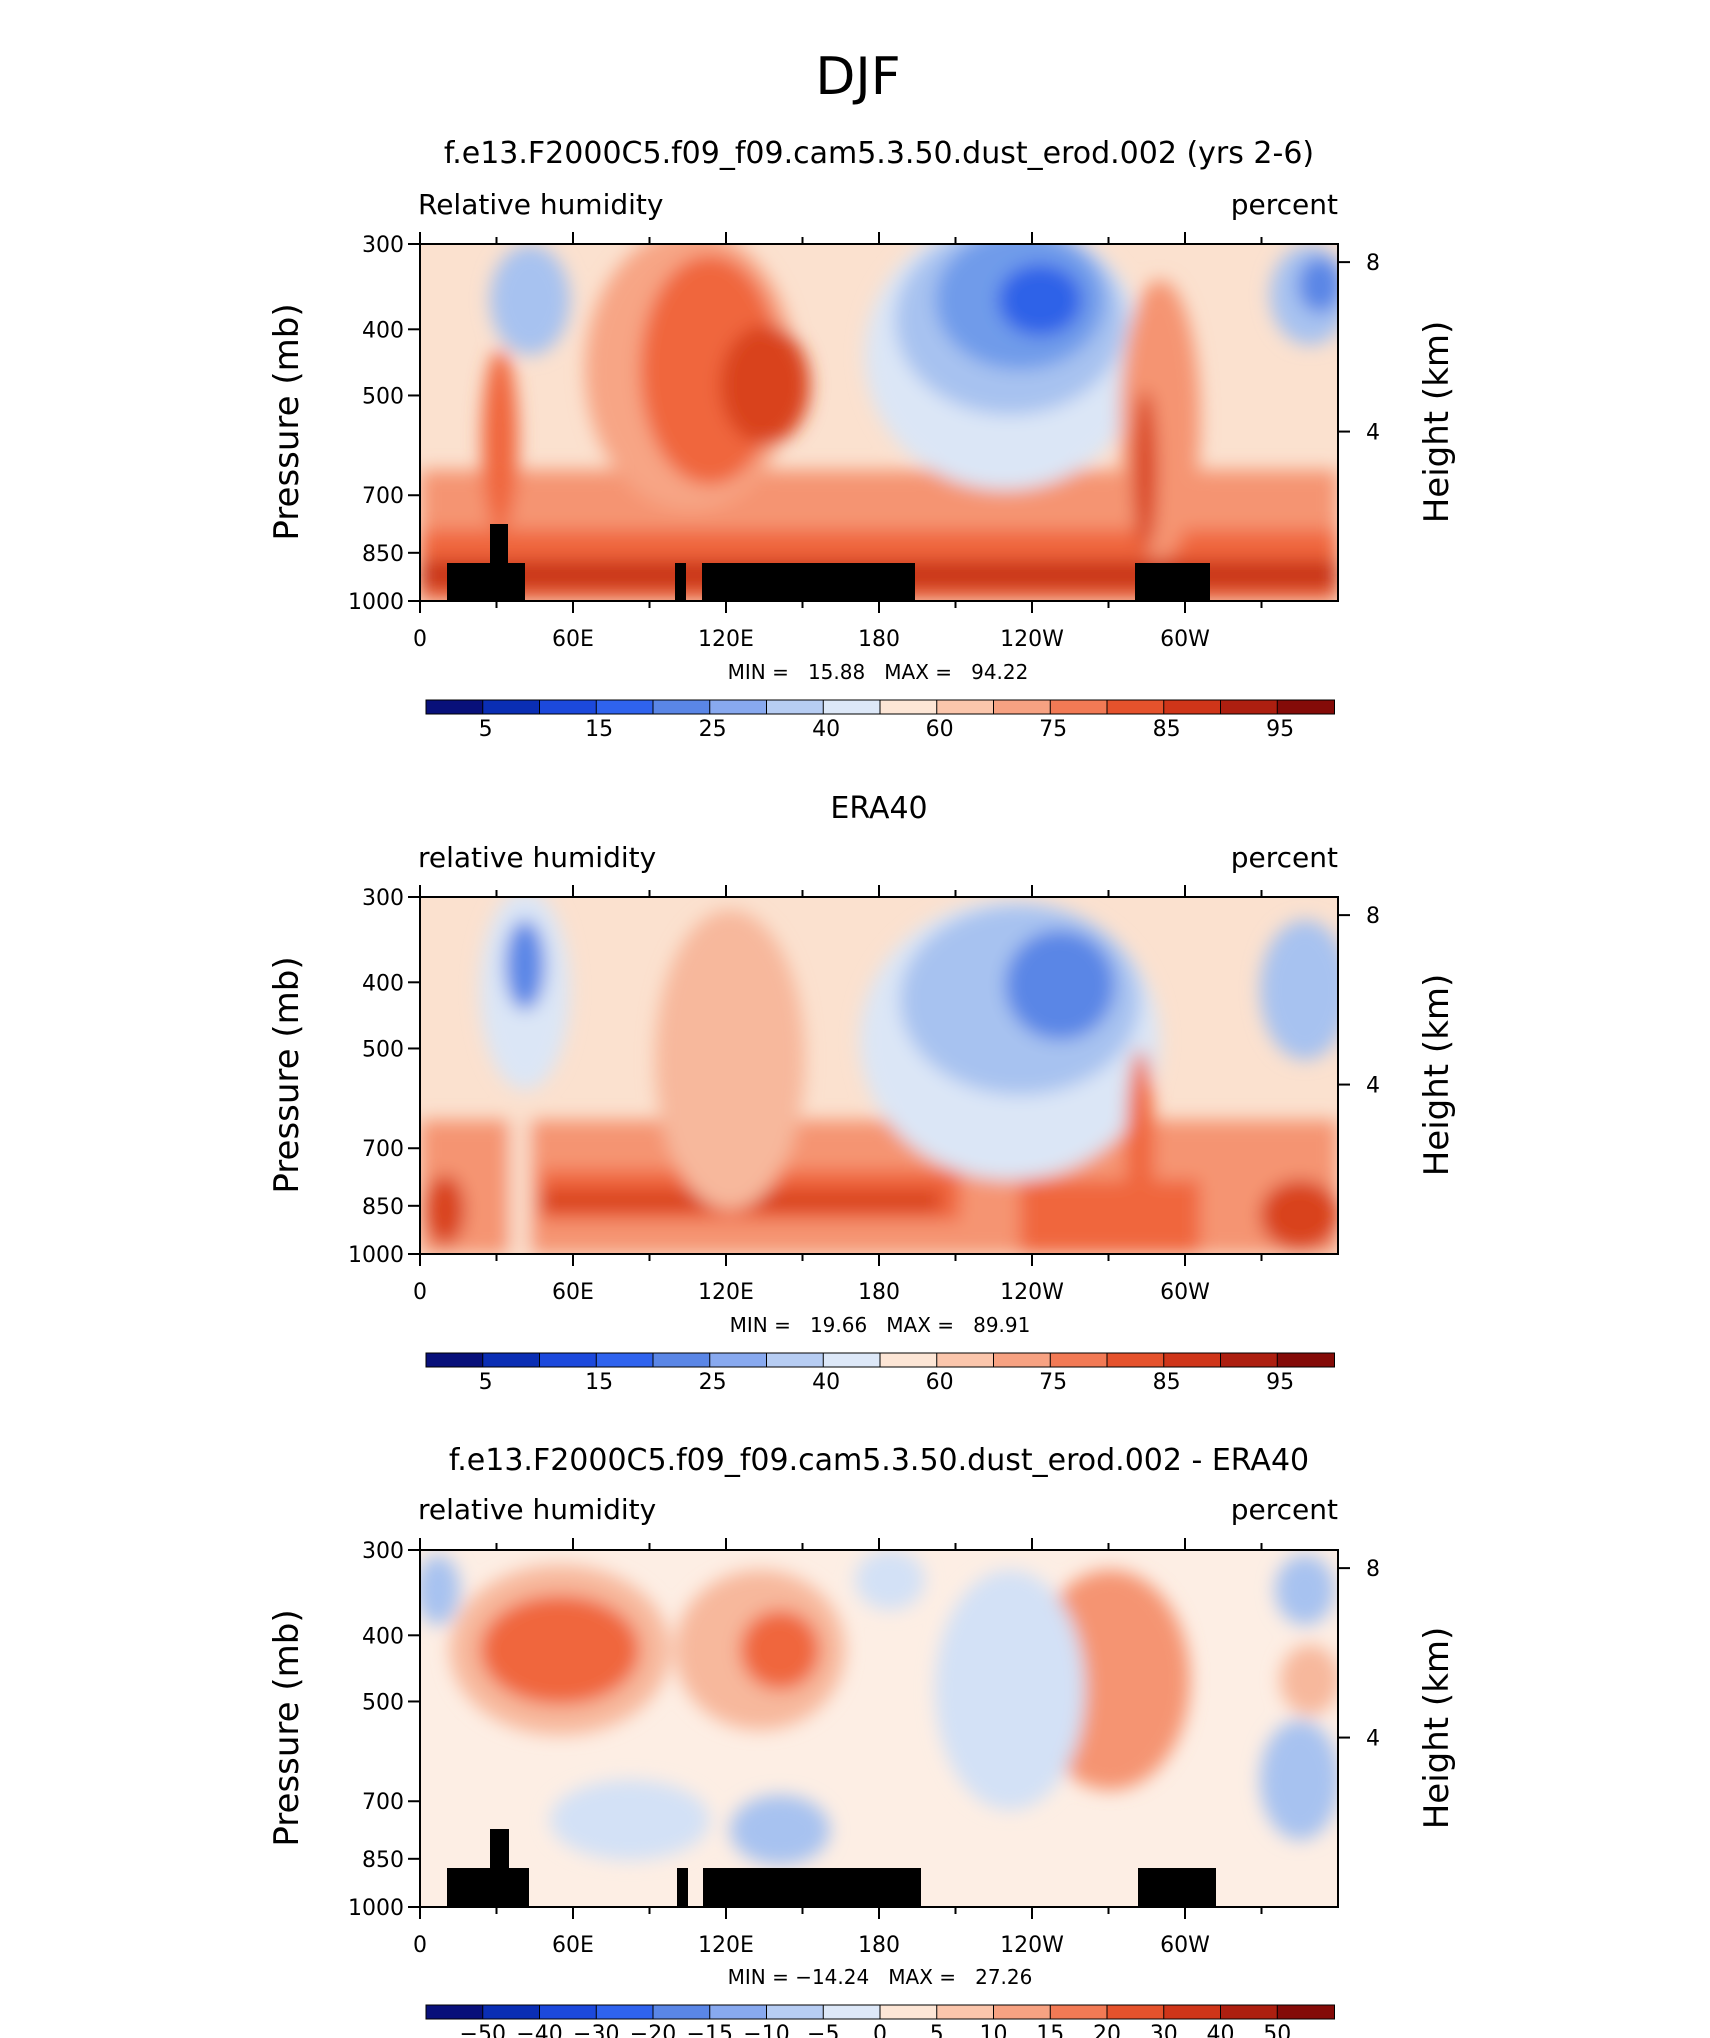  I want to click on colorbar-label: 10, so click(994, 2030).